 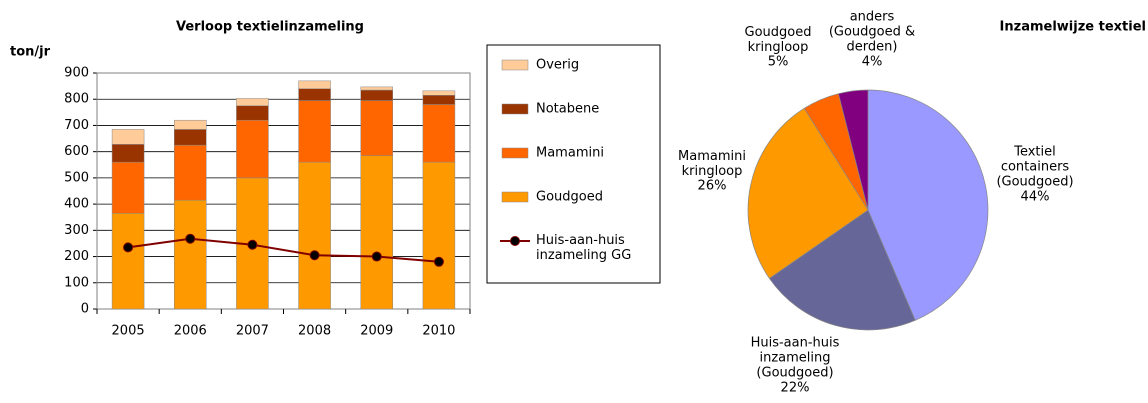 What do you see at coordinates (128, 331) in the screenshot?
I see `x-tick-label: 2005` at bounding box center [128, 331].